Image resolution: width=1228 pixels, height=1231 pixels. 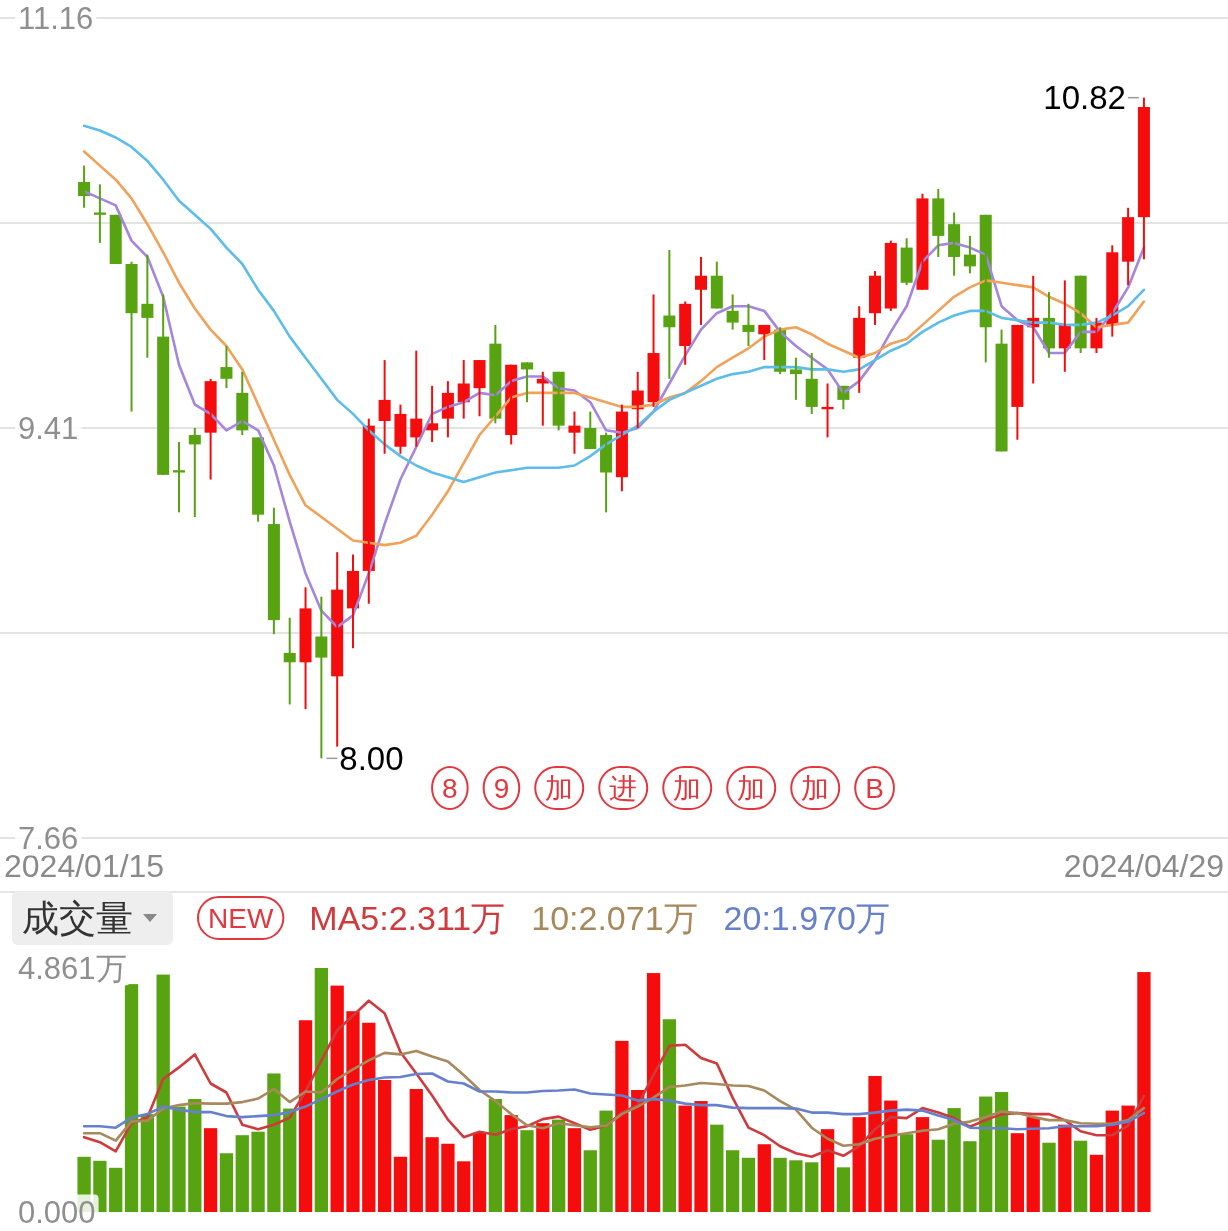 I want to click on text: MA5:2.311万, so click(x=407, y=918).